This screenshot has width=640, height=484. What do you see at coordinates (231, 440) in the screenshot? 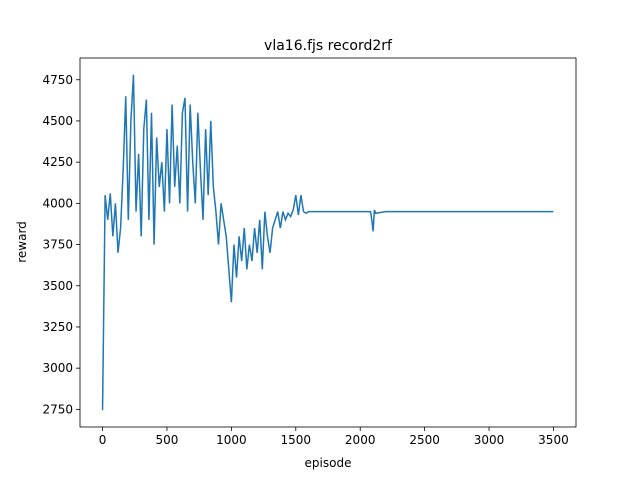
I see `x-tick-label: 1000` at bounding box center [231, 440].